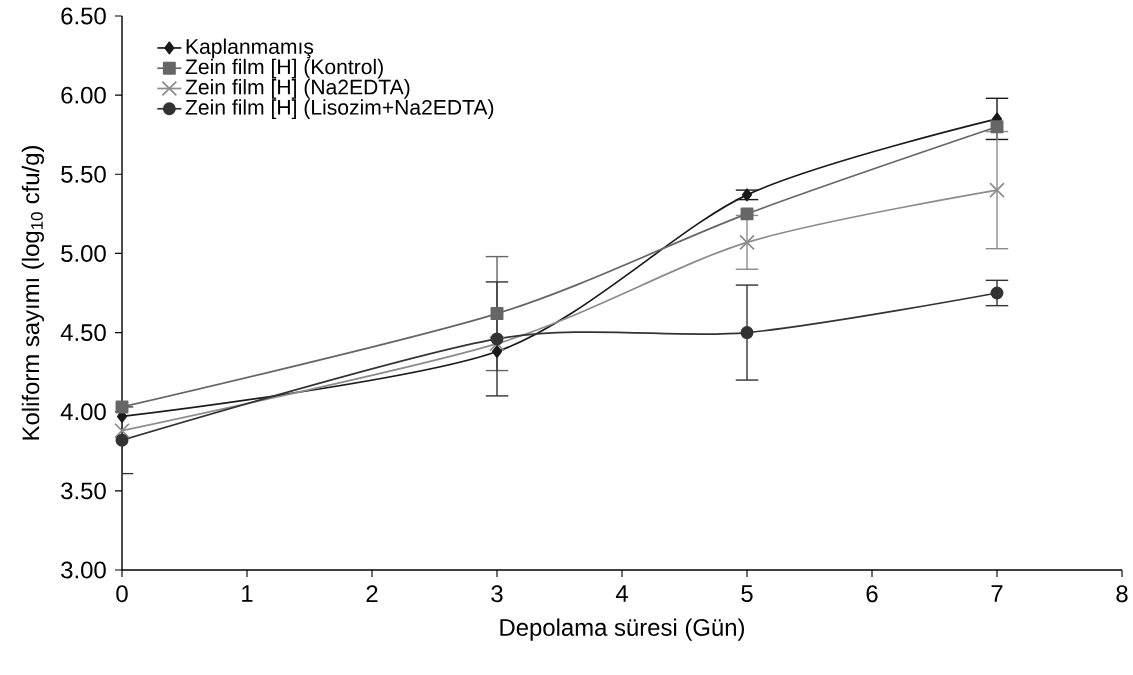 The width and height of the screenshot is (1133, 675). I want to click on y-tick-label: 5.00, so click(83, 253).